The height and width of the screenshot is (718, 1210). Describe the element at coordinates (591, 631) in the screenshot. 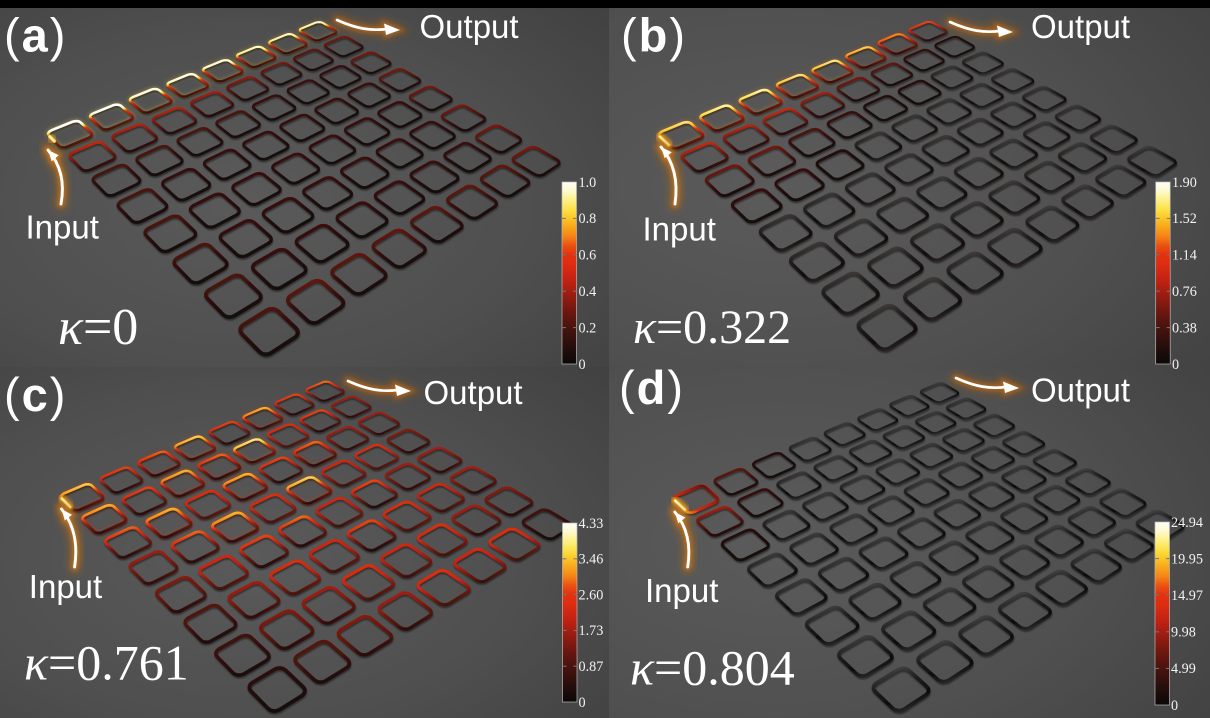

I see `svg-text: 1.73` at that location.